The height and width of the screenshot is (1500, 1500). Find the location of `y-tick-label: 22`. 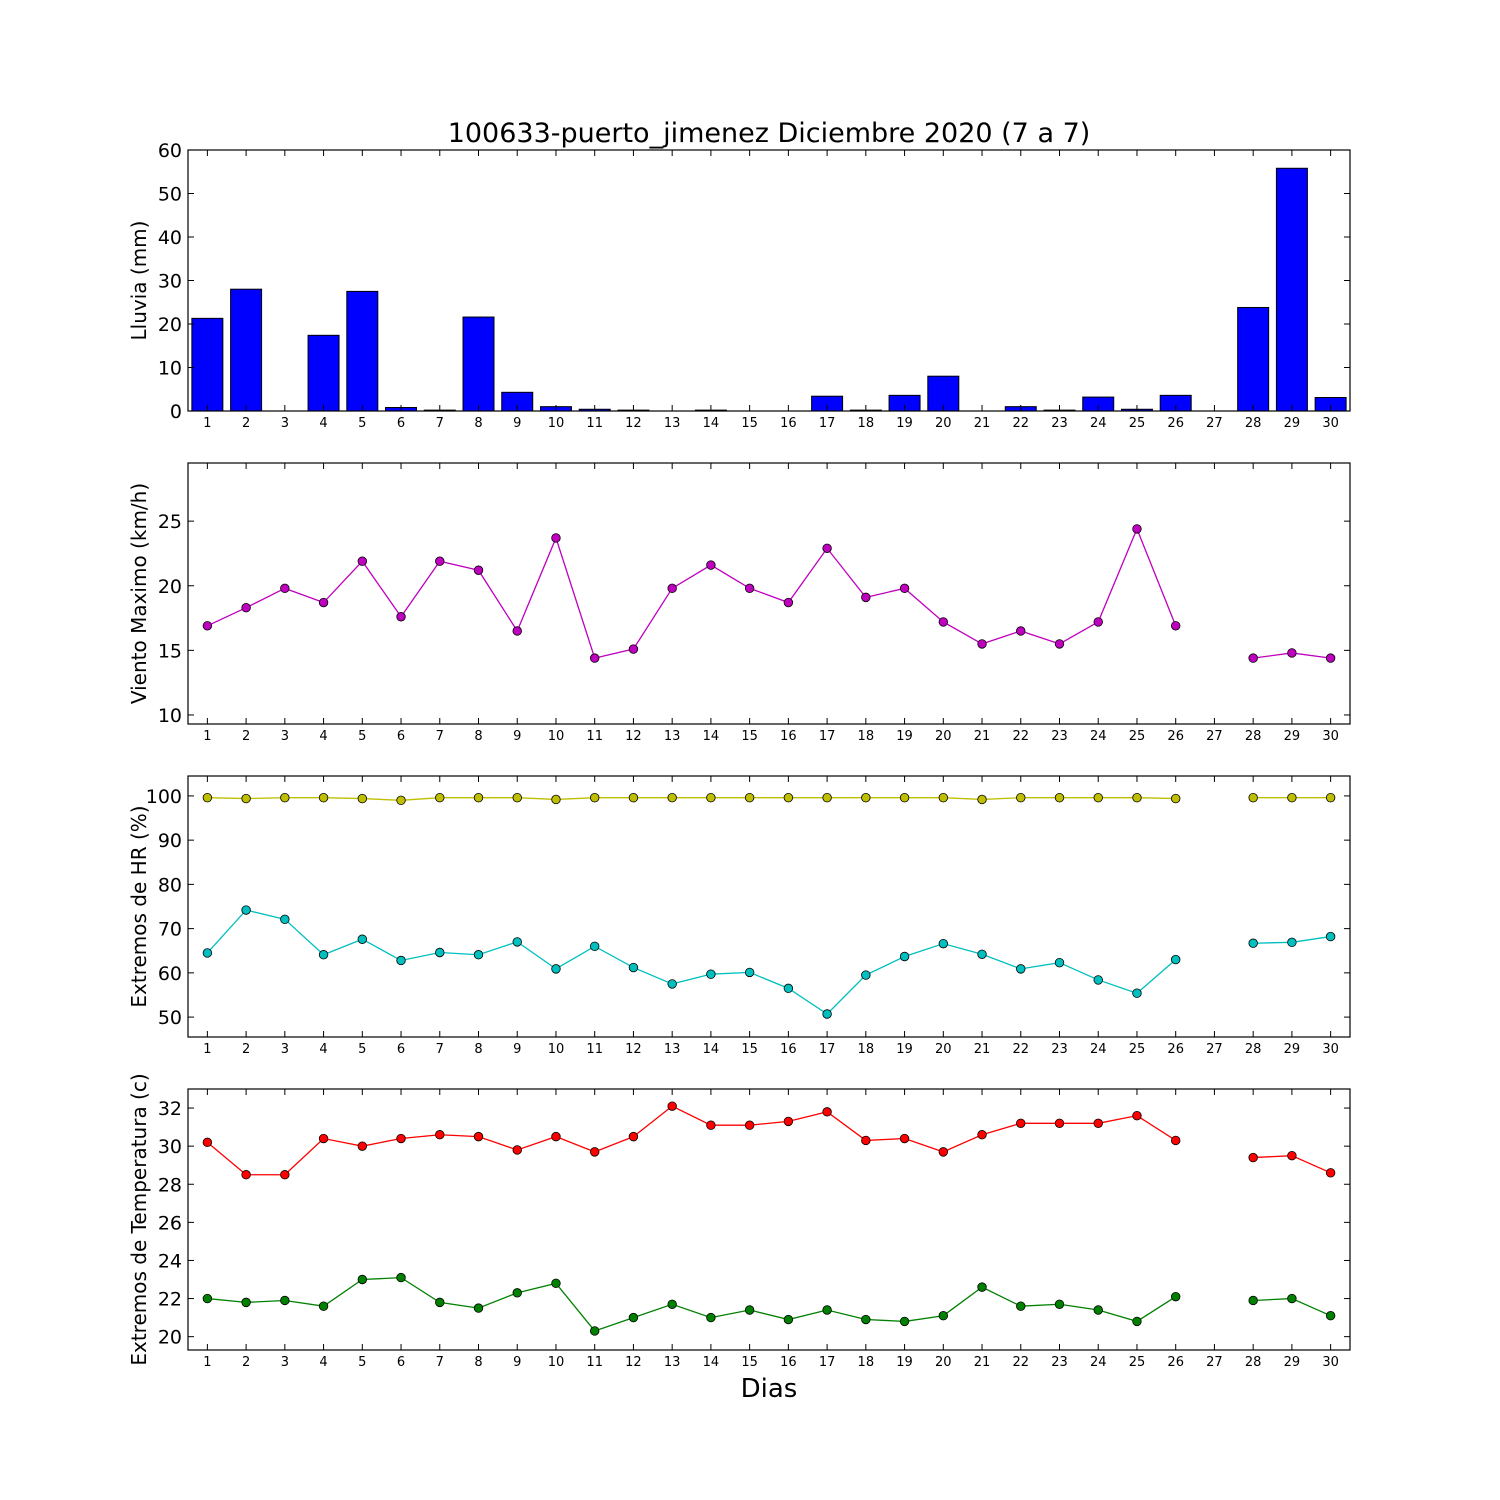

y-tick-label: 22 is located at coordinates (170, 1300).